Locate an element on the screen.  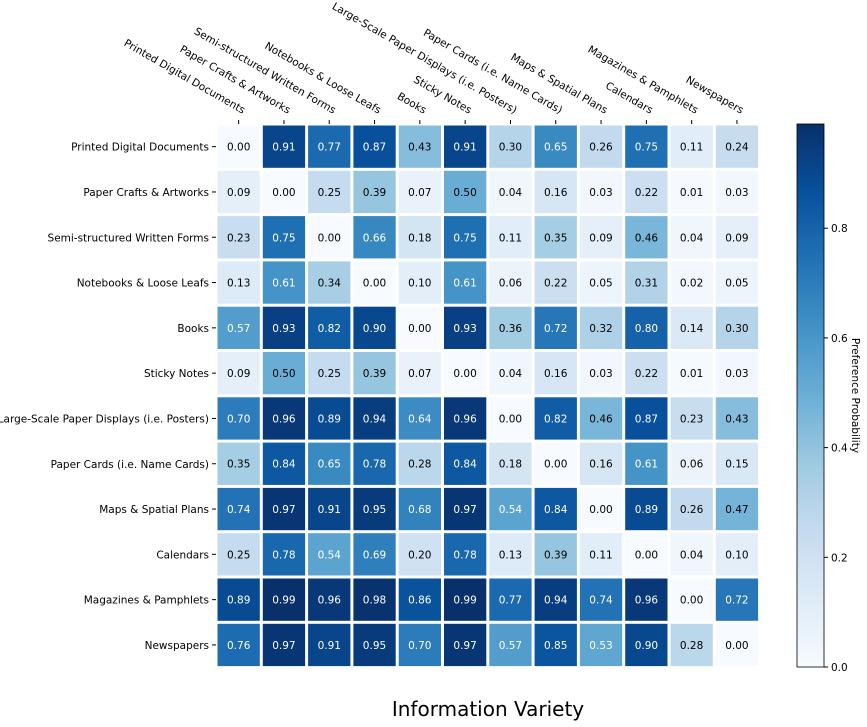
cell-value-label: 0.04 is located at coordinates (511, 374).